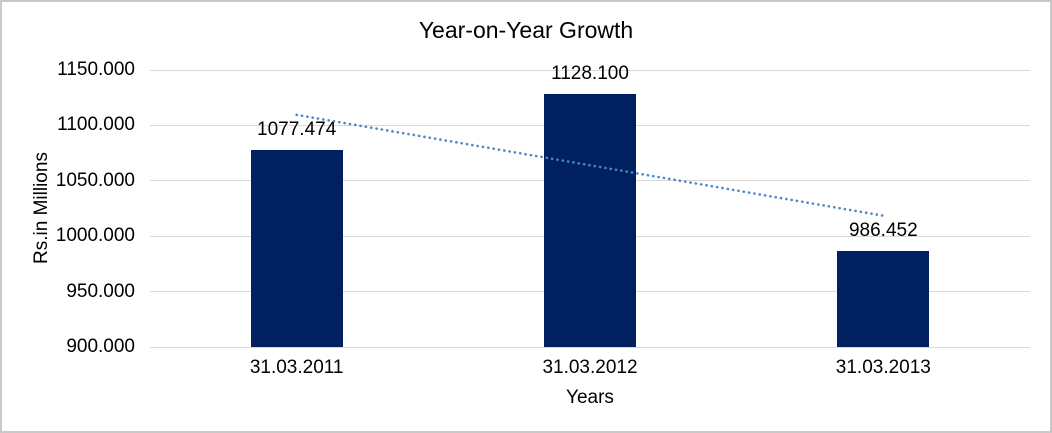 The image size is (1052, 433). Describe the element at coordinates (96, 69) in the screenshot. I see `y-axis-tick-label: 1150.000` at that location.